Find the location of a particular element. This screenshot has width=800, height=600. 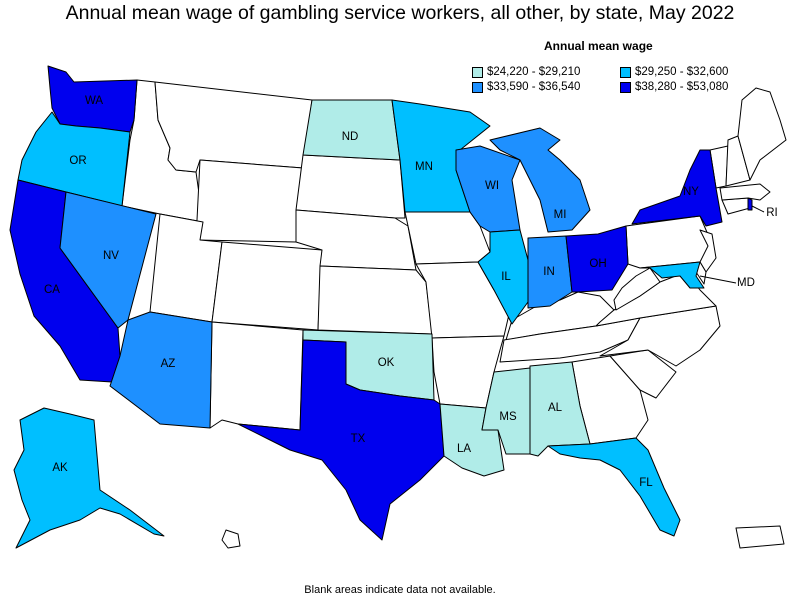

state-ND is located at coordinates (351, 130).